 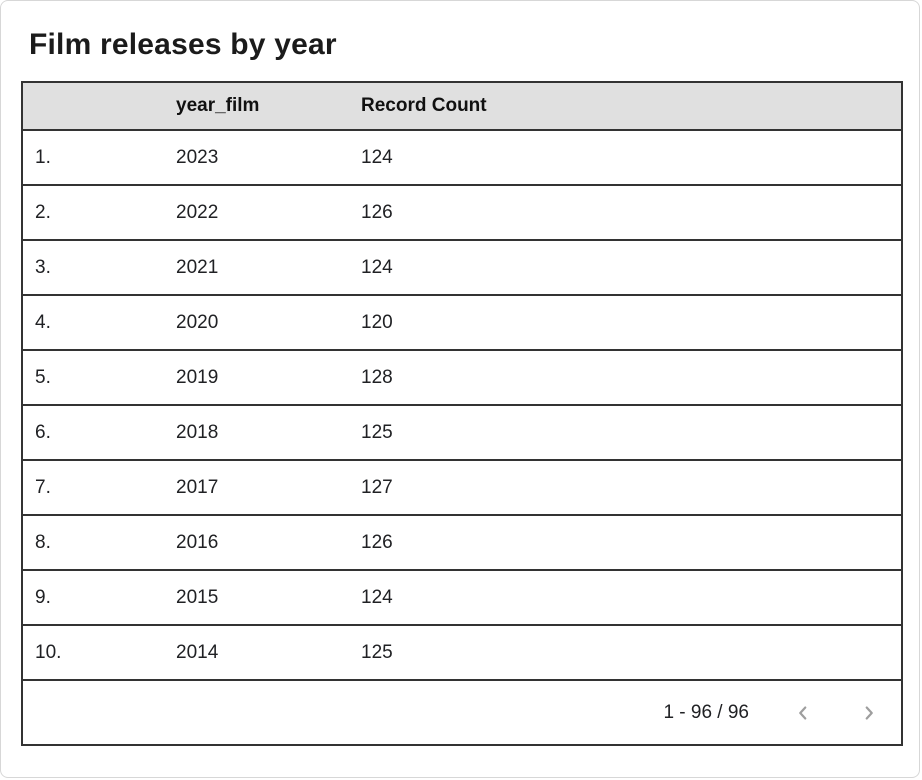 What do you see at coordinates (197, 267) in the screenshot?
I see `year-film-value: 2021` at bounding box center [197, 267].